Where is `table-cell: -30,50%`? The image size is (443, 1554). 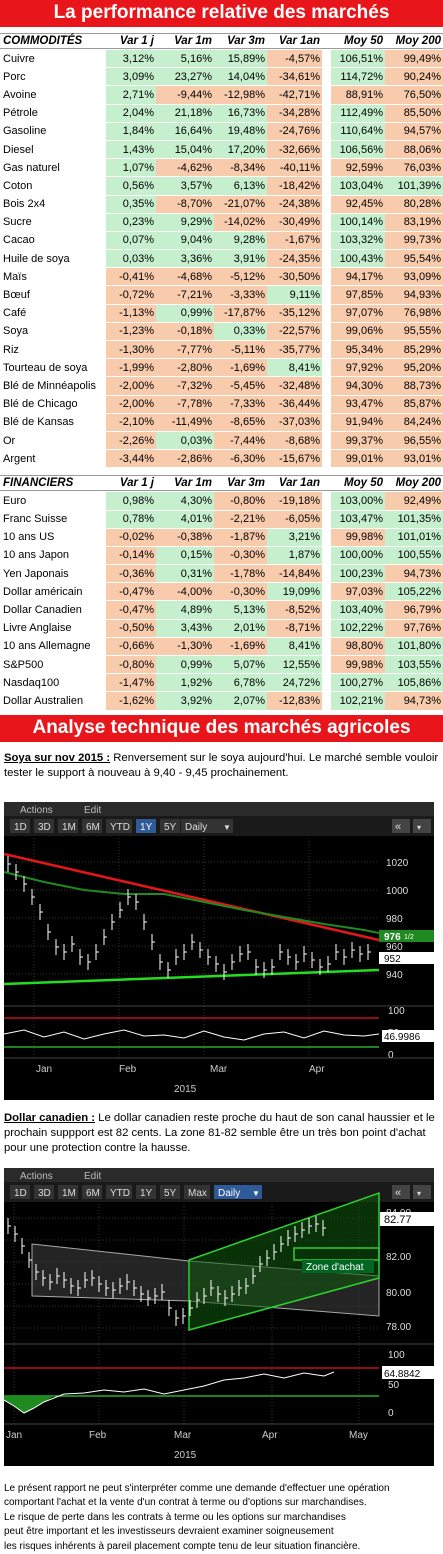
table-cell: -30,50% is located at coordinates (294, 277).